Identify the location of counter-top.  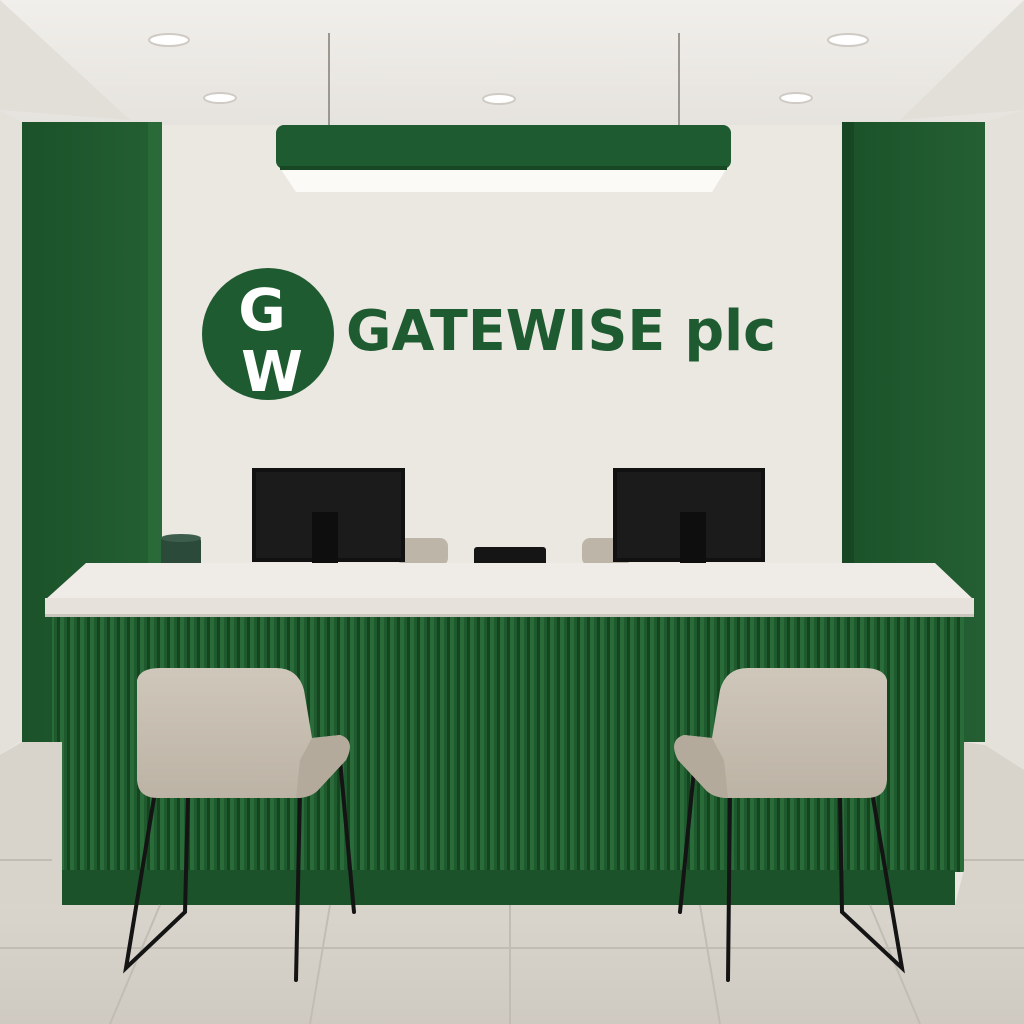
(509, 581).